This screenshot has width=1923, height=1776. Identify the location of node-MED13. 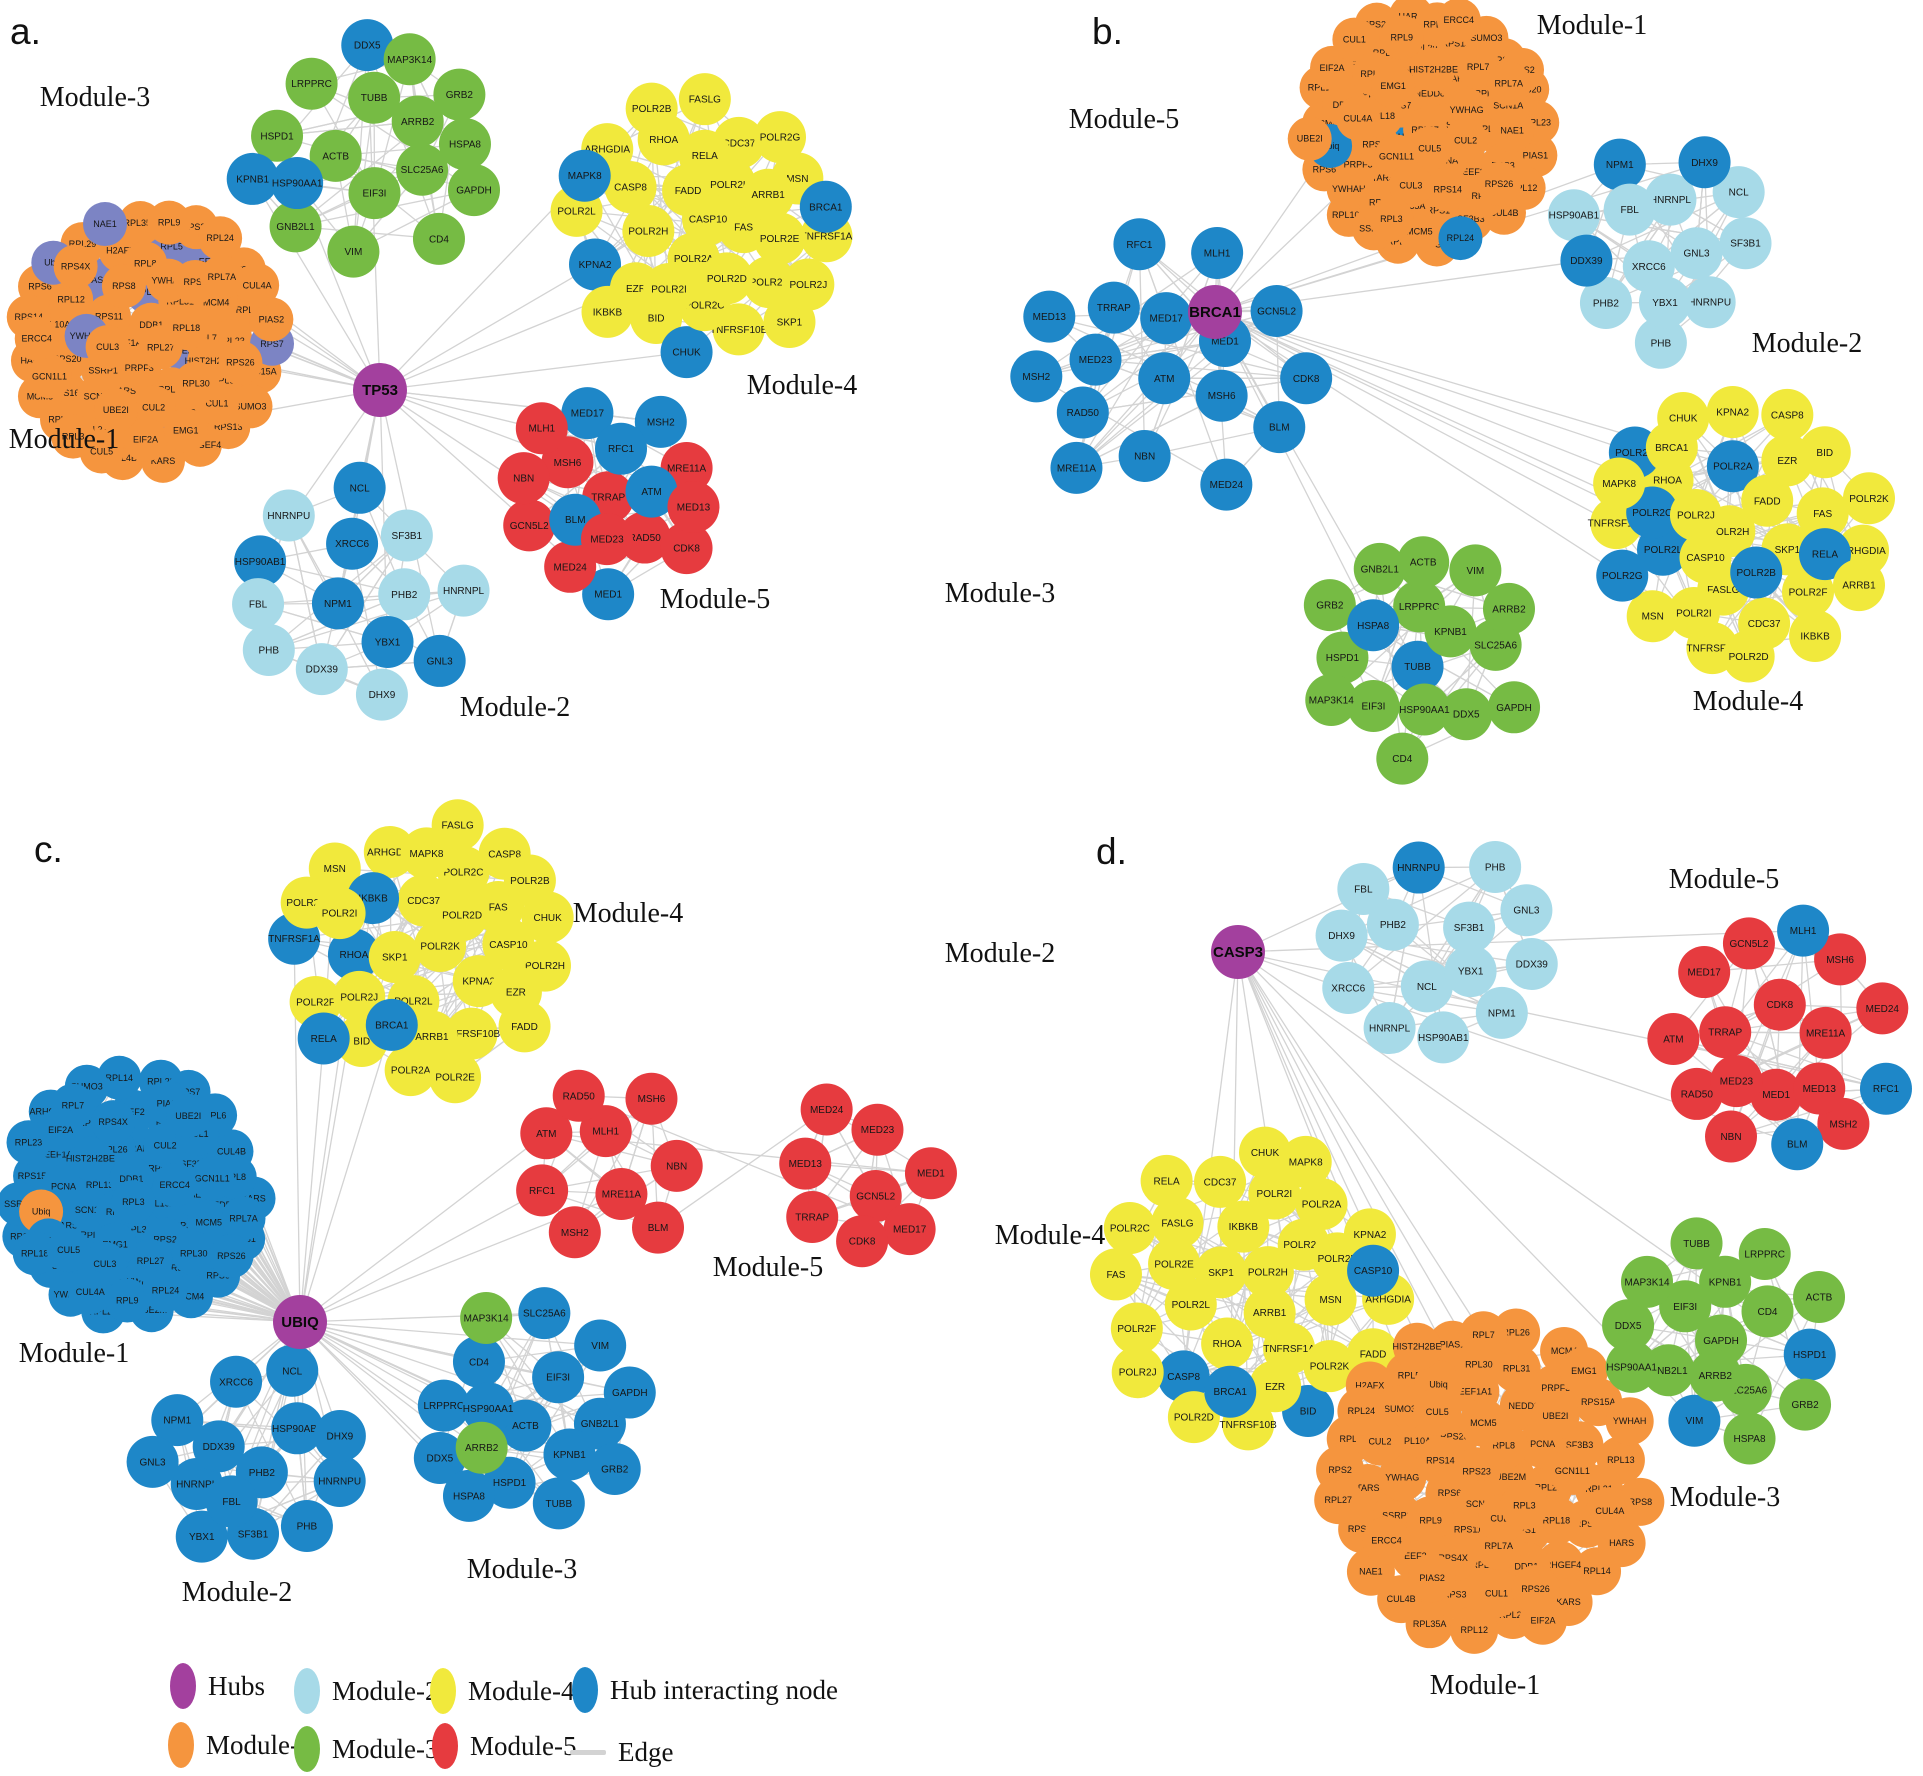
(1819, 1088).